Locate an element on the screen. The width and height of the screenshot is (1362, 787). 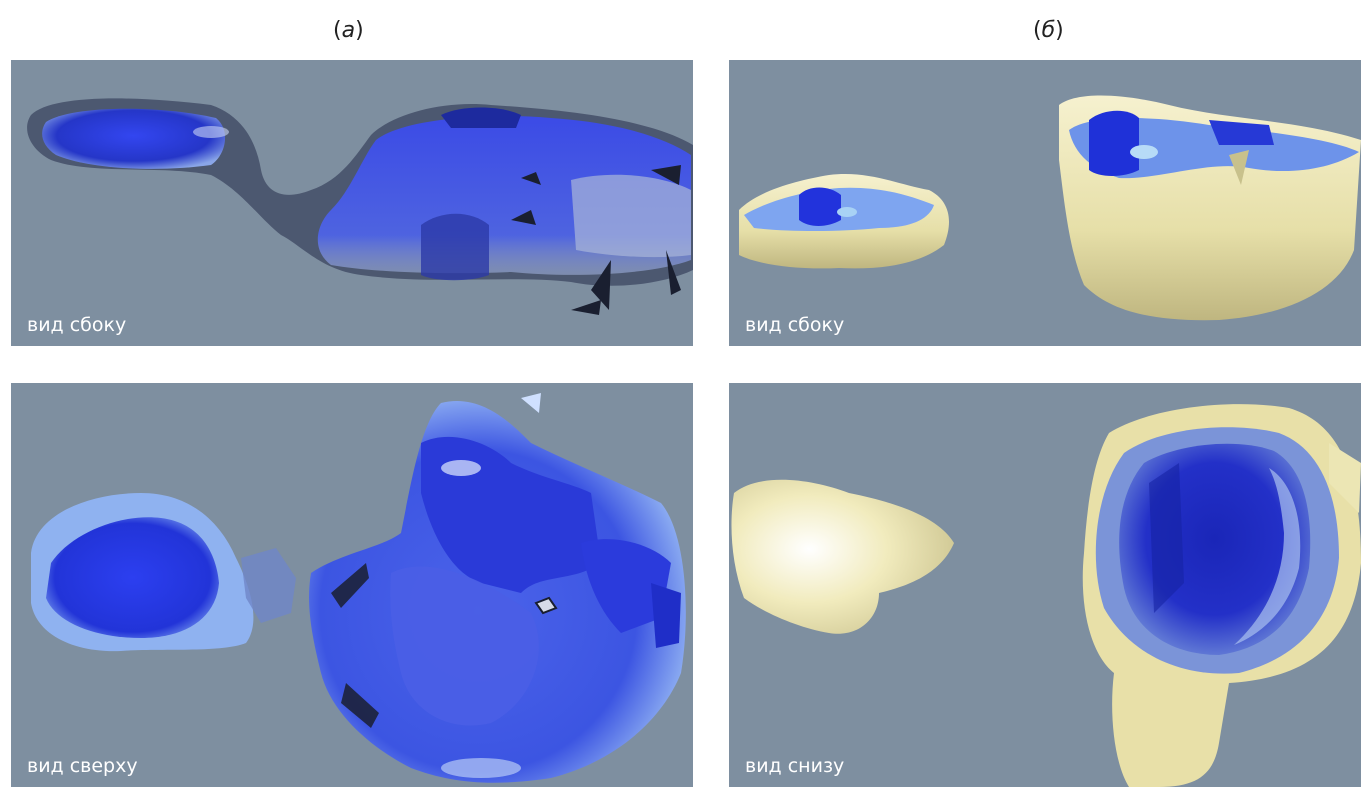
caption-b-bottom: вид снизу is located at coordinates (795, 766).